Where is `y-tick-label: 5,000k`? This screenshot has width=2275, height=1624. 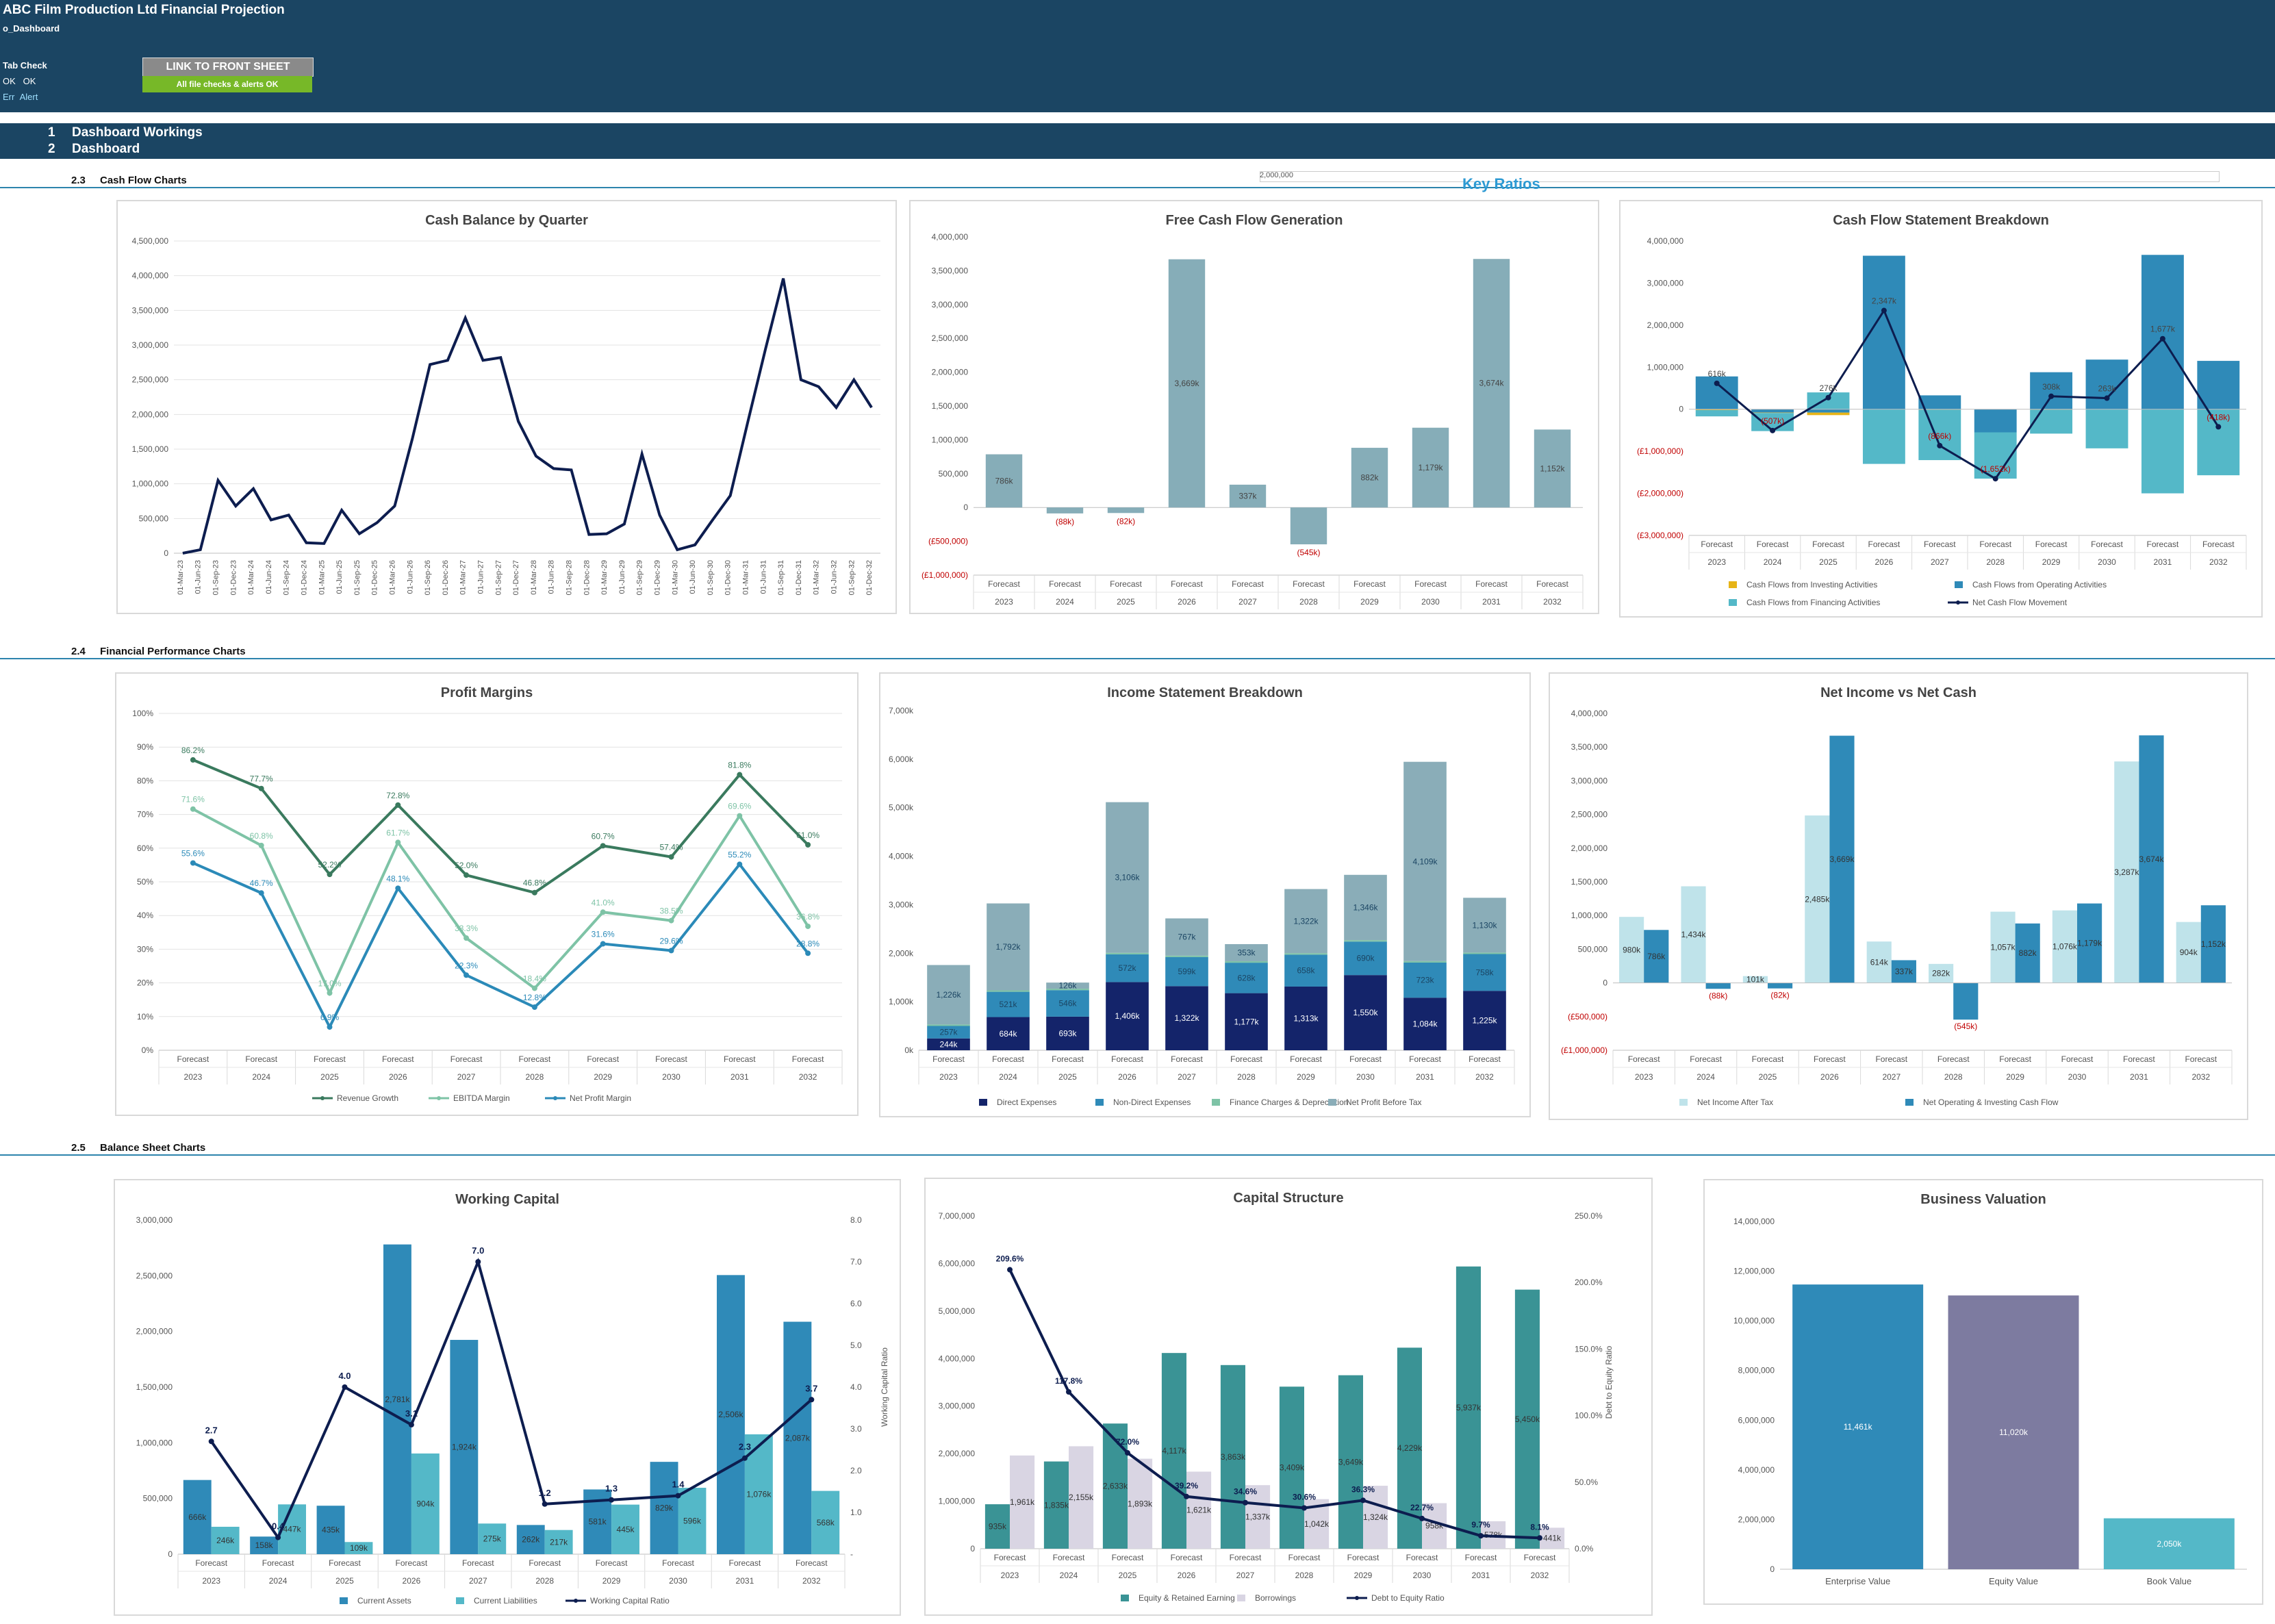
y-tick-label: 5,000k is located at coordinates (901, 808).